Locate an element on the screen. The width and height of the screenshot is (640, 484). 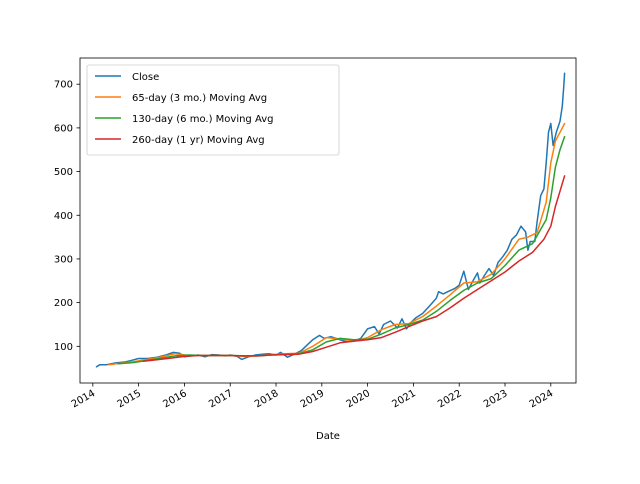
y-tick-label: 400 is located at coordinates (63, 216).